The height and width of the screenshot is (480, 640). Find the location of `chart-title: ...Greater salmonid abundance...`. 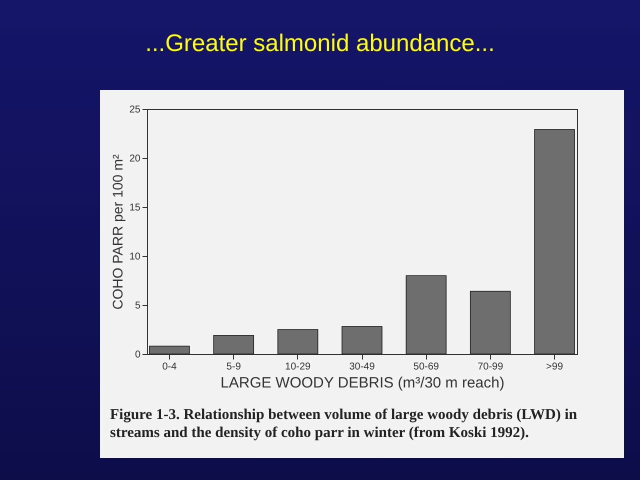

chart-title: ...Greater salmonid abundance... is located at coordinates (320, 44).